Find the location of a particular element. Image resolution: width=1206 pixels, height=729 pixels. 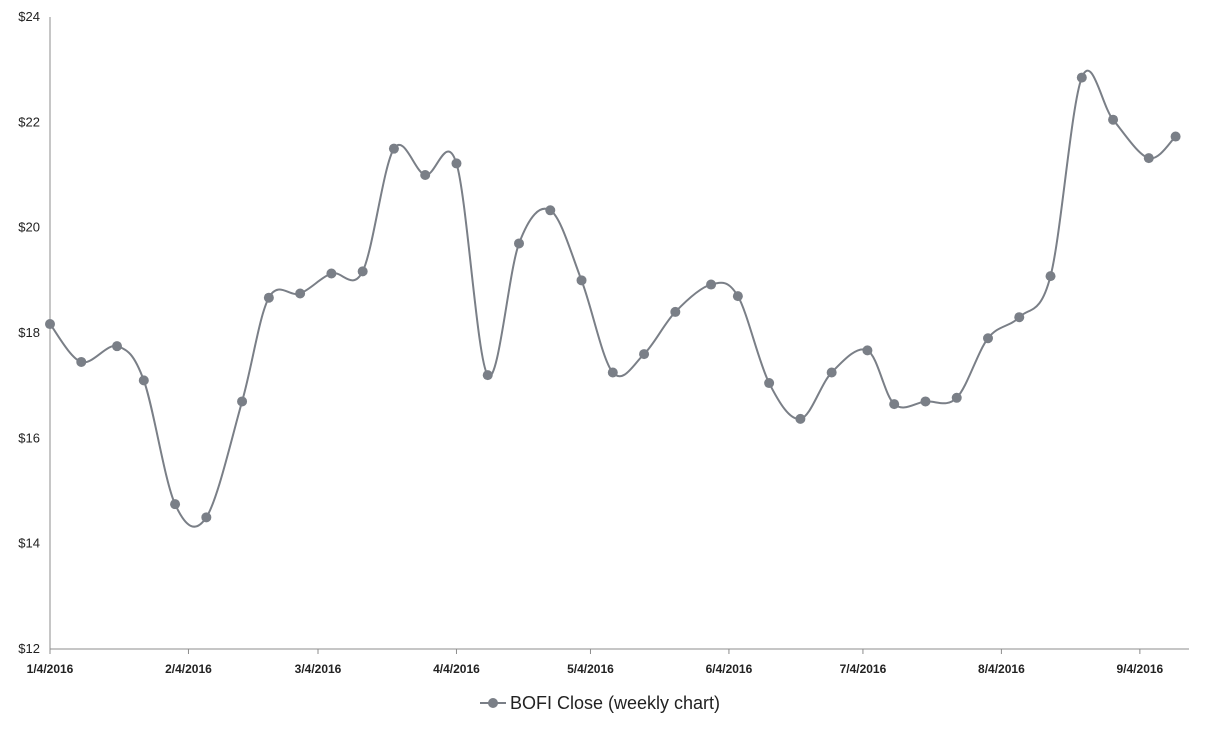

y-tick-label: $18 is located at coordinates (29, 332).